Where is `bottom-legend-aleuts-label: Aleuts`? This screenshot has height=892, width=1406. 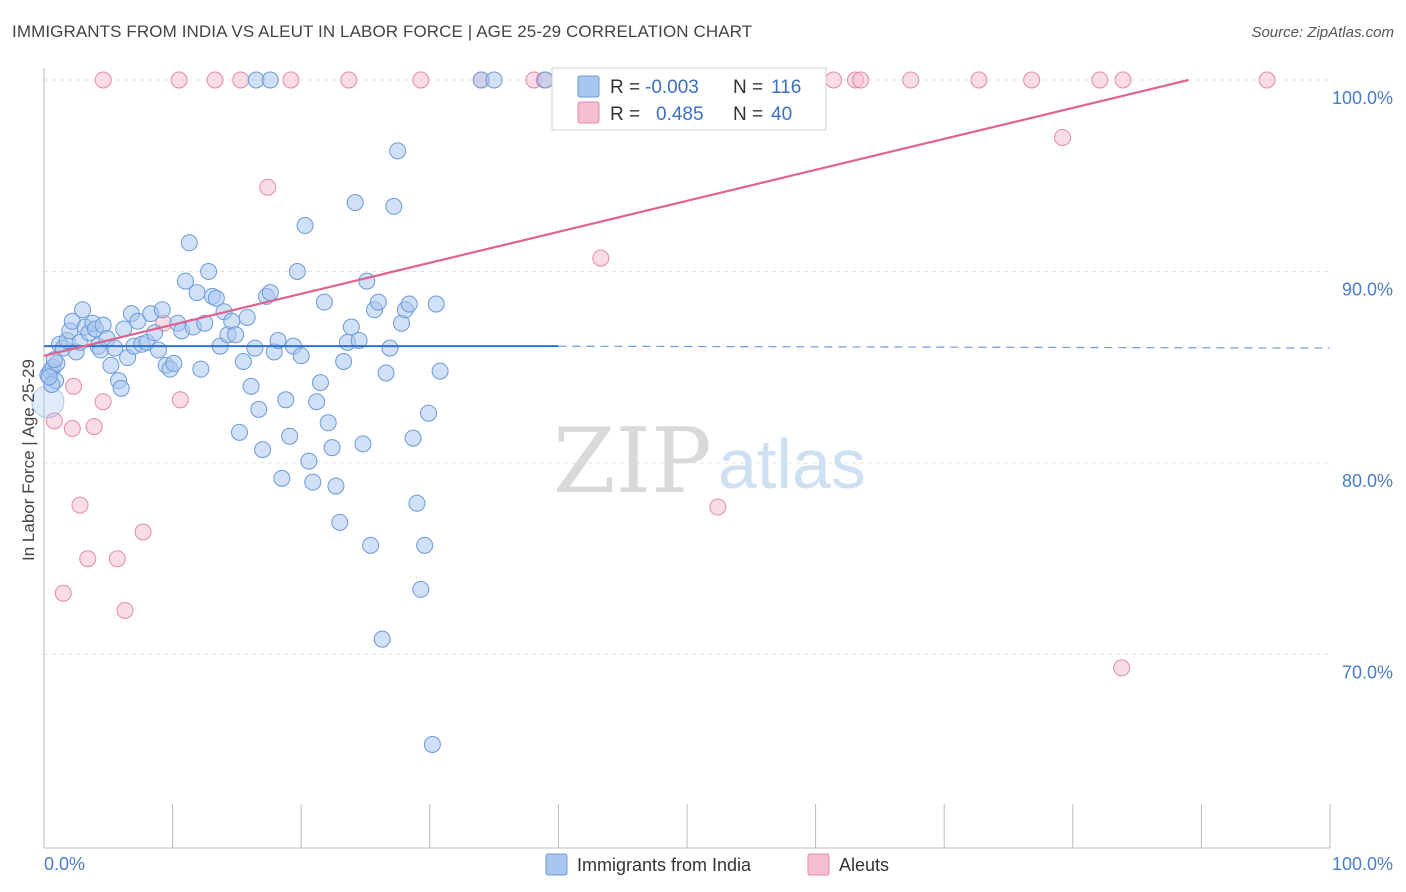 bottom-legend-aleuts-label: Aleuts is located at coordinates (864, 865).